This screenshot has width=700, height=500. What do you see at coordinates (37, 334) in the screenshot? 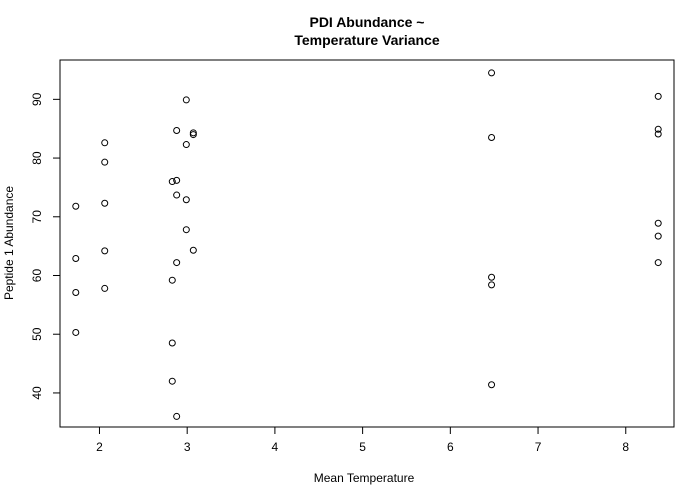
I see `y-tick-label: 50` at bounding box center [37, 334].